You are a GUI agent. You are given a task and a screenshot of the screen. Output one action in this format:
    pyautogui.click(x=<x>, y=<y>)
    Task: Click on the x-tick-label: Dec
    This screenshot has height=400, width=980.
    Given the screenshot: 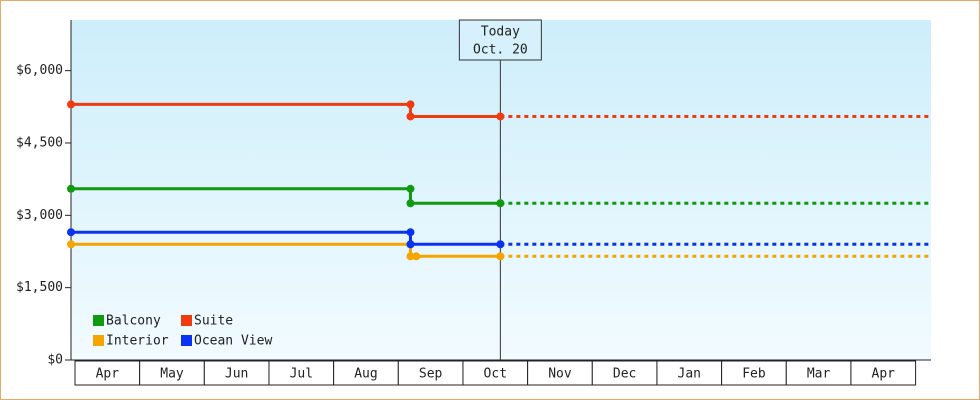 What is the action you would take?
    pyautogui.click(x=624, y=374)
    